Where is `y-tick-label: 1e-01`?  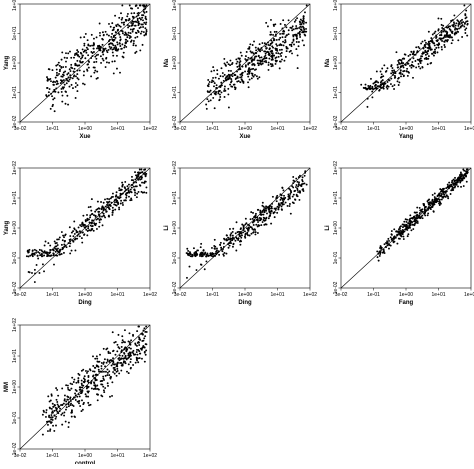 y-tick-label: 1e-01 is located at coordinates (336, 92).